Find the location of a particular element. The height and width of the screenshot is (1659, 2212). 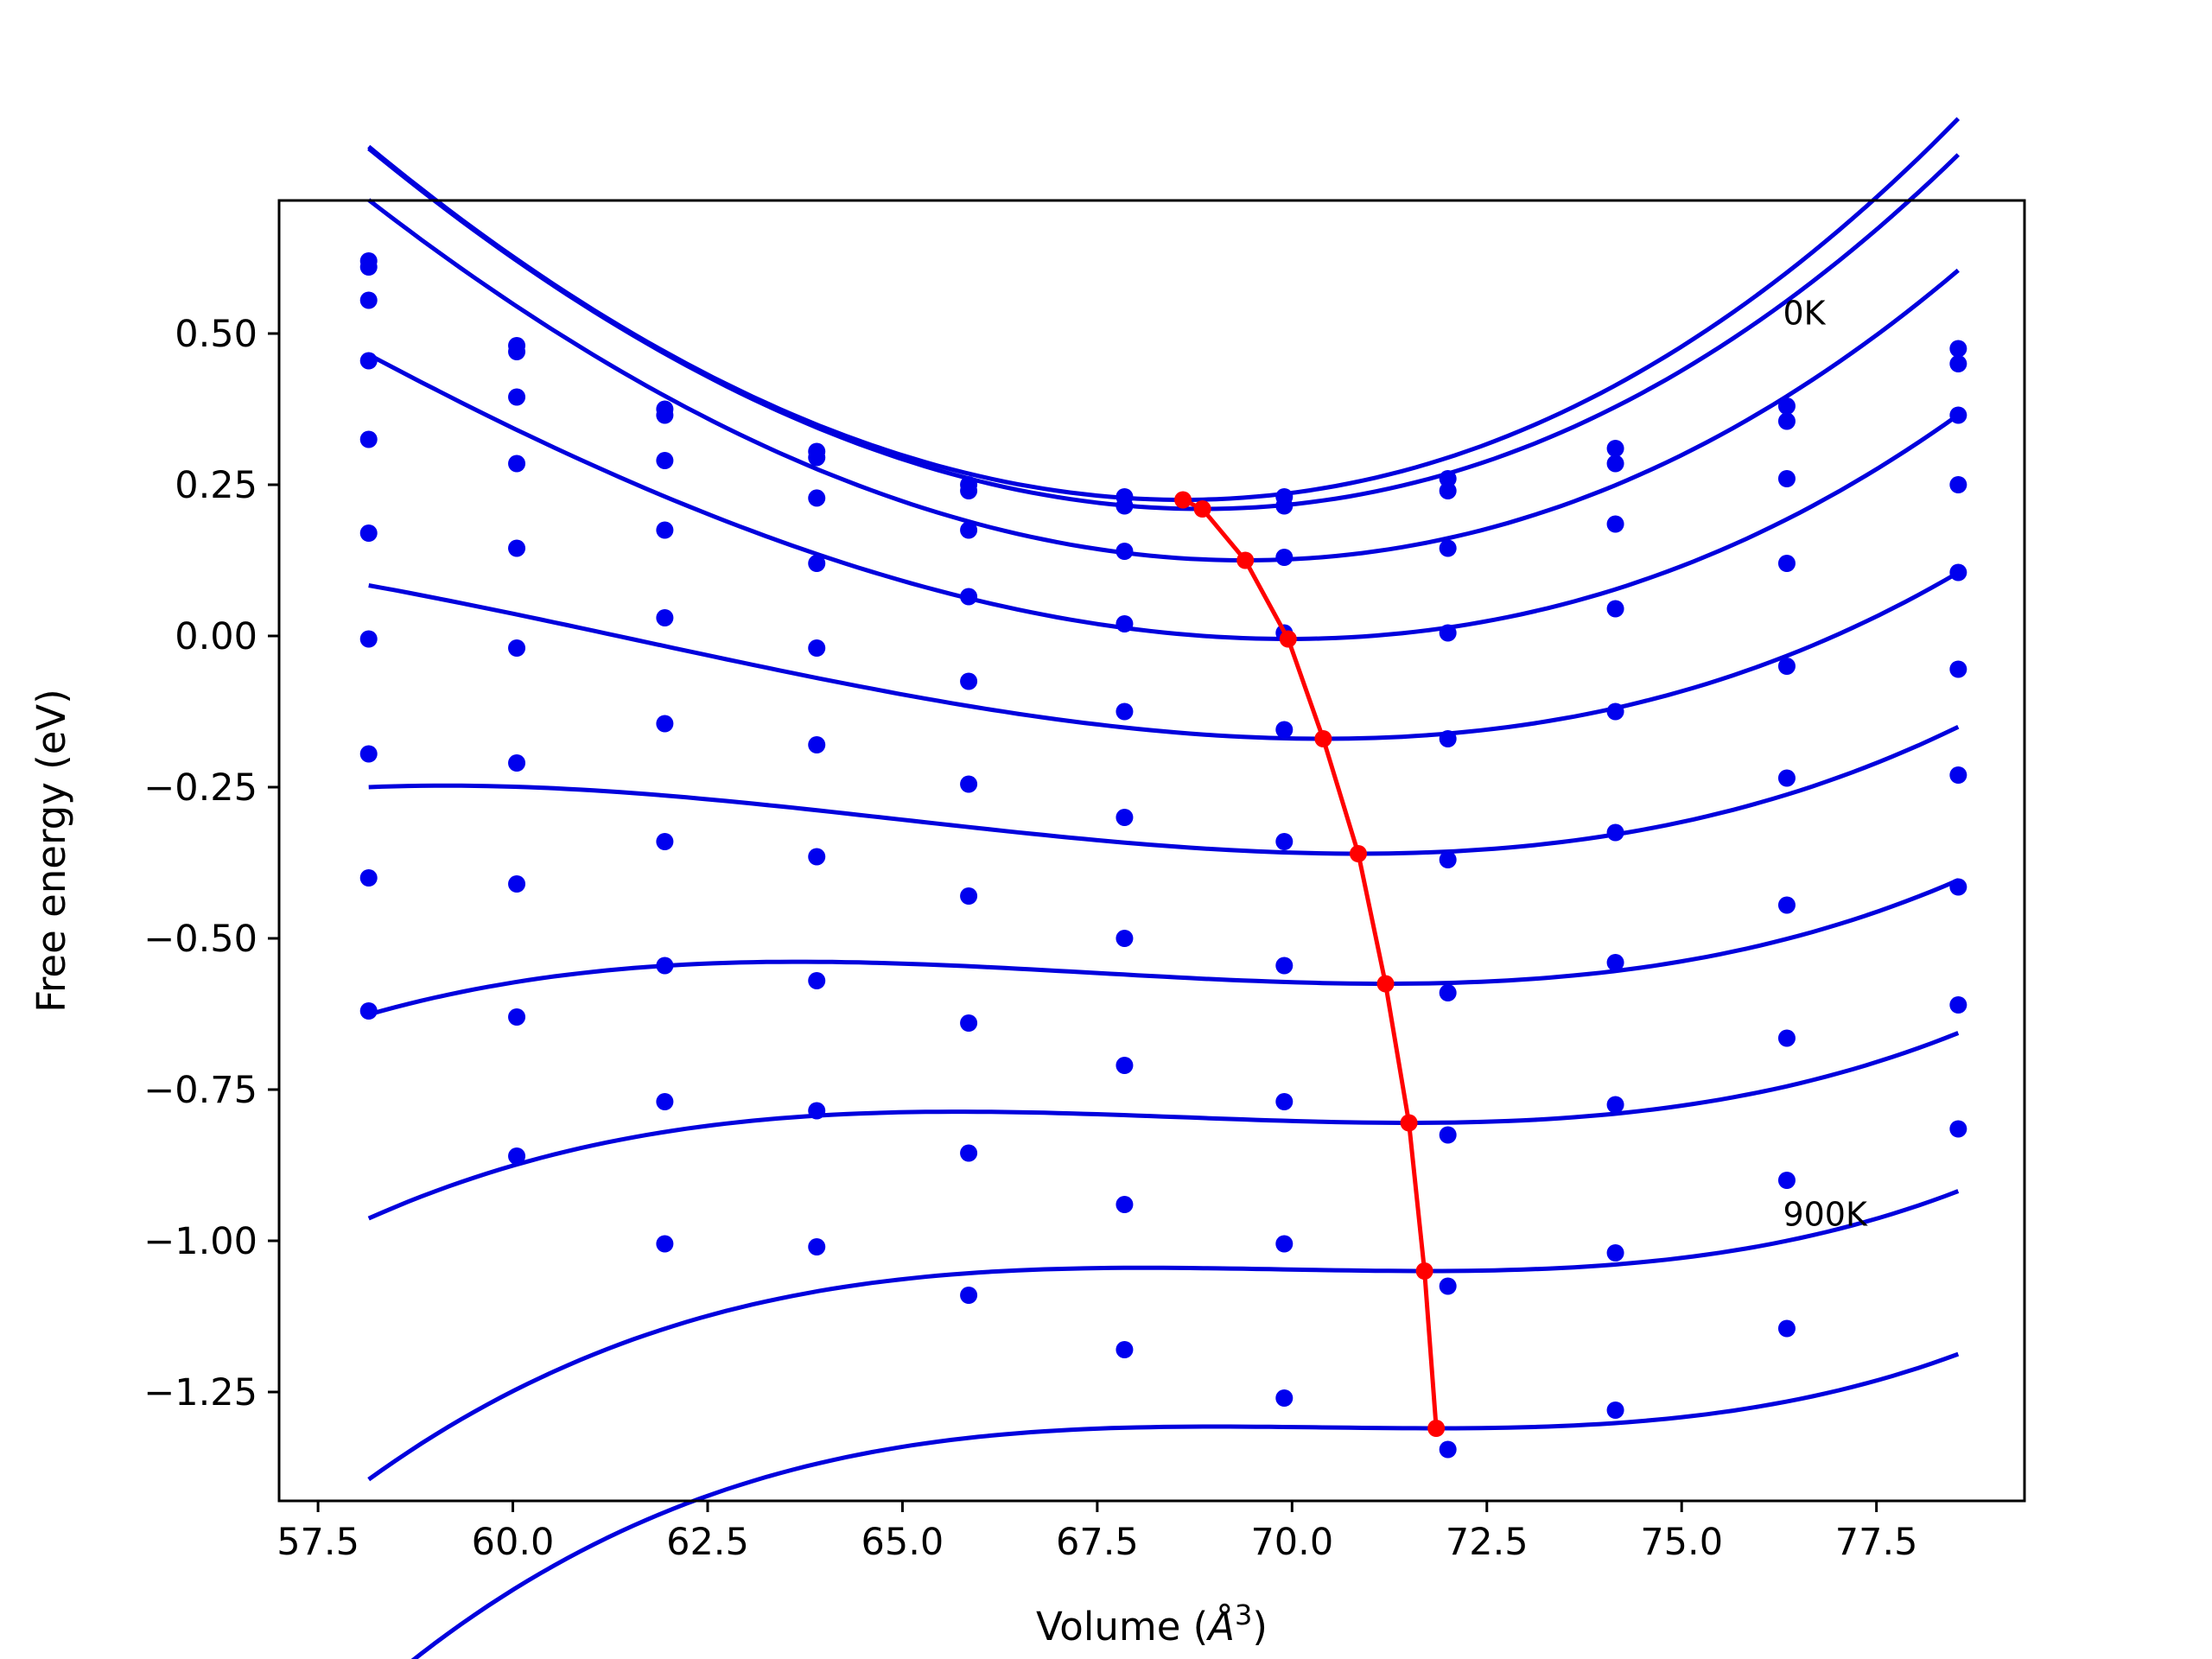

x-tick-label: 57.5 is located at coordinates (317, 1542).